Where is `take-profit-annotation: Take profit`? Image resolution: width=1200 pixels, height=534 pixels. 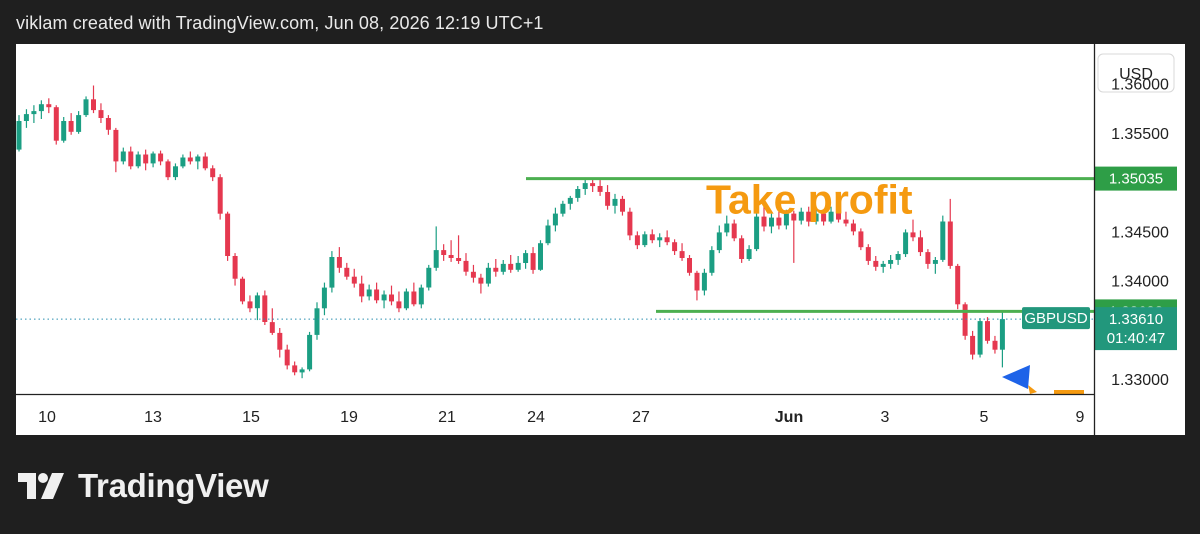 take-profit-annotation: Take profit is located at coordinates (809, 200).